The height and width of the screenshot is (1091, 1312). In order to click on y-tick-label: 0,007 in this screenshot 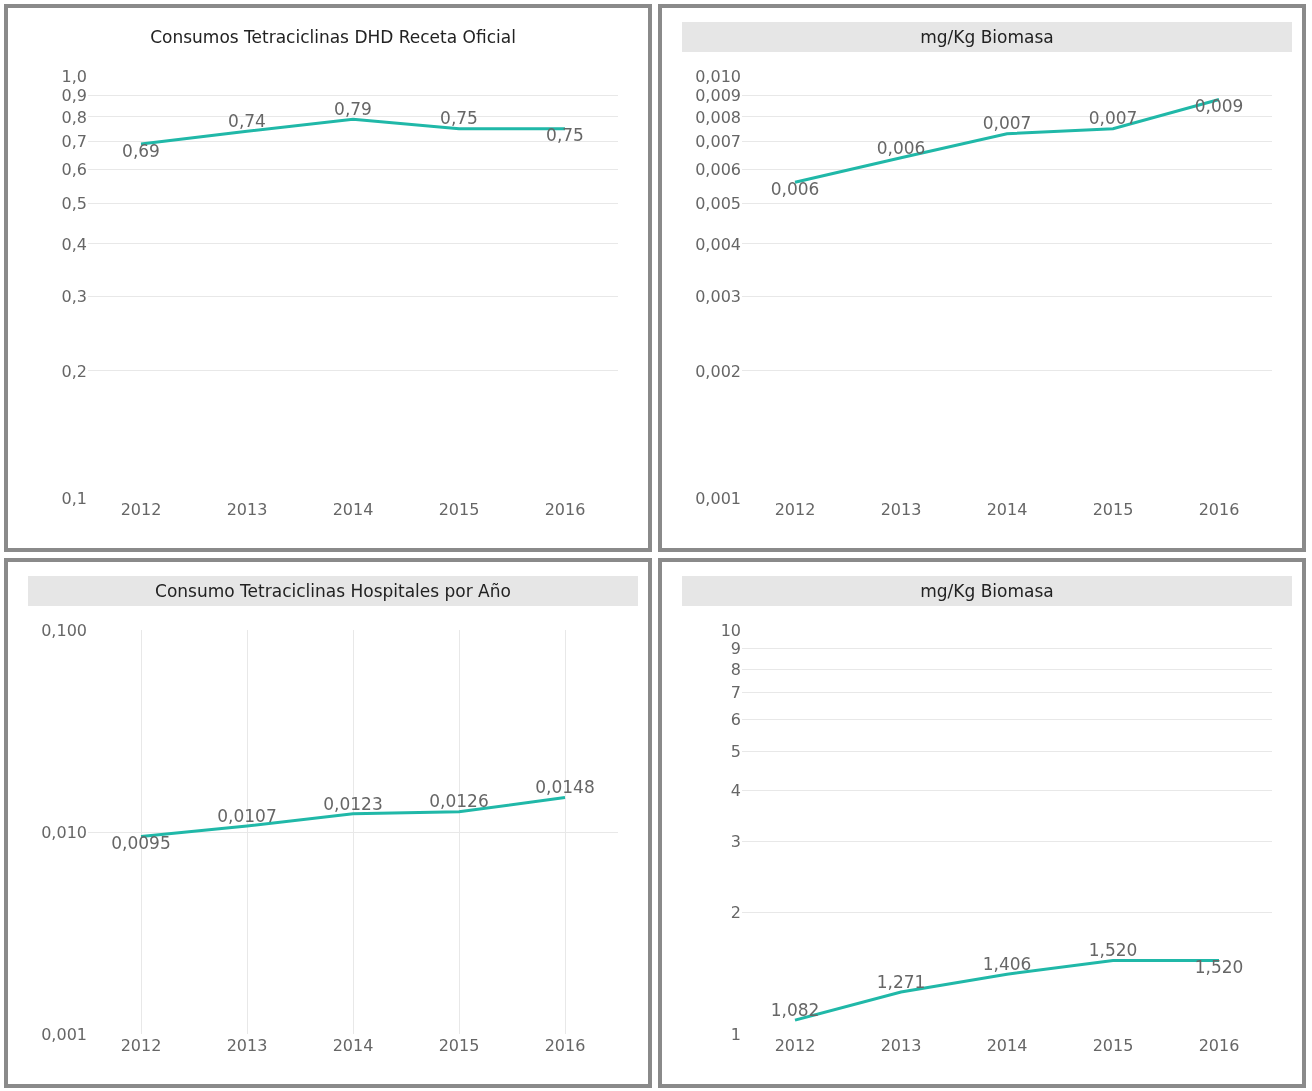, I will do `click(718, 141)`.